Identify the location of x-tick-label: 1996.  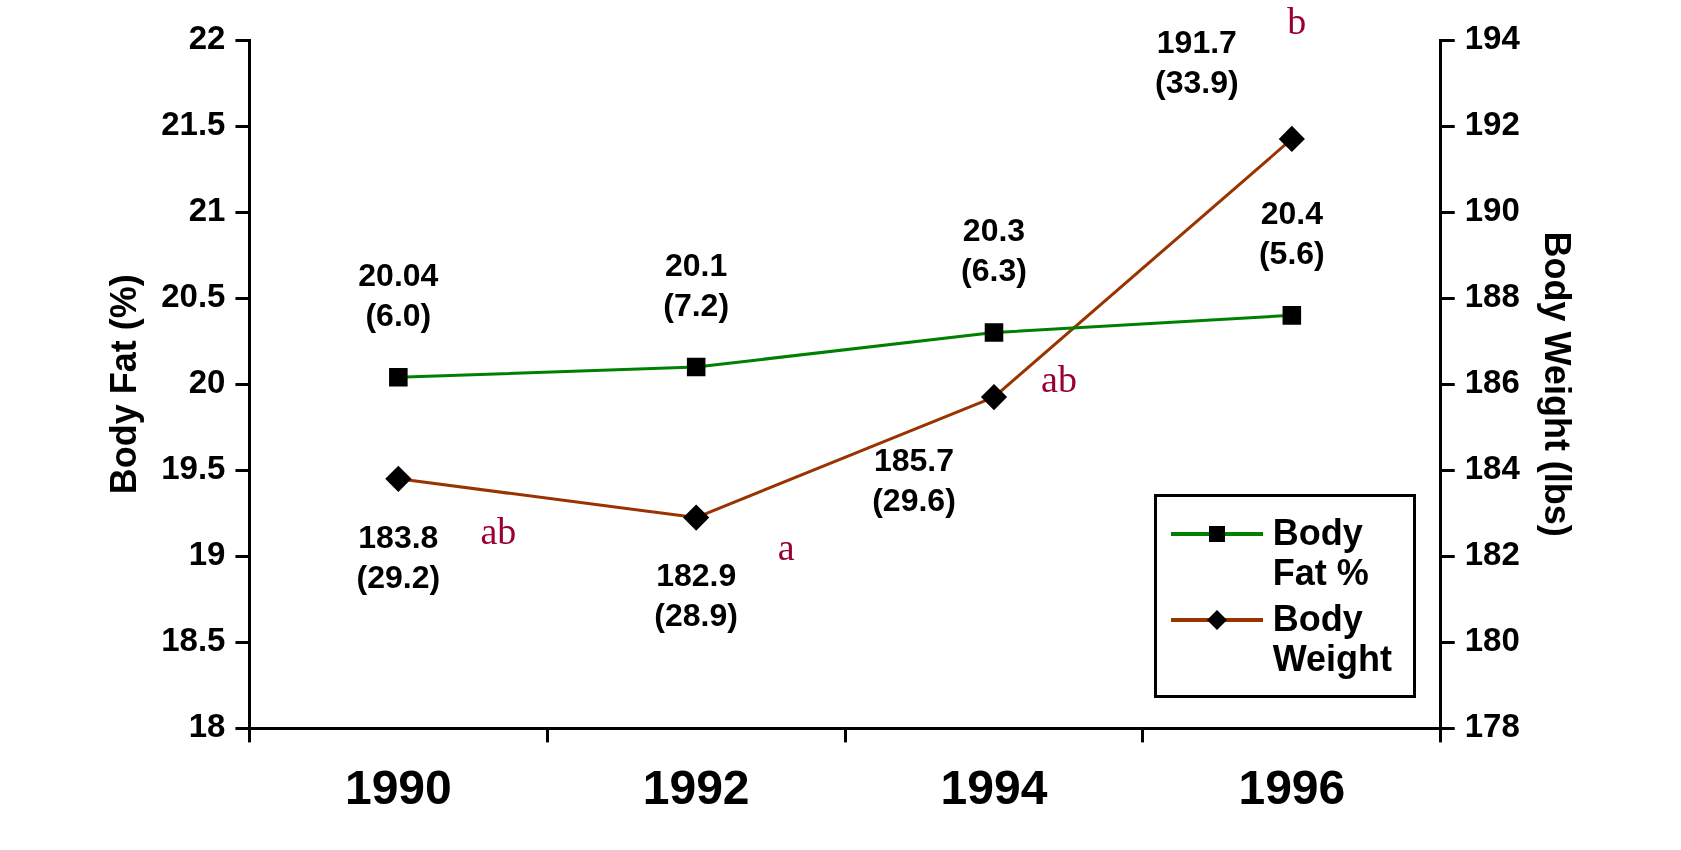
(1292, 788).